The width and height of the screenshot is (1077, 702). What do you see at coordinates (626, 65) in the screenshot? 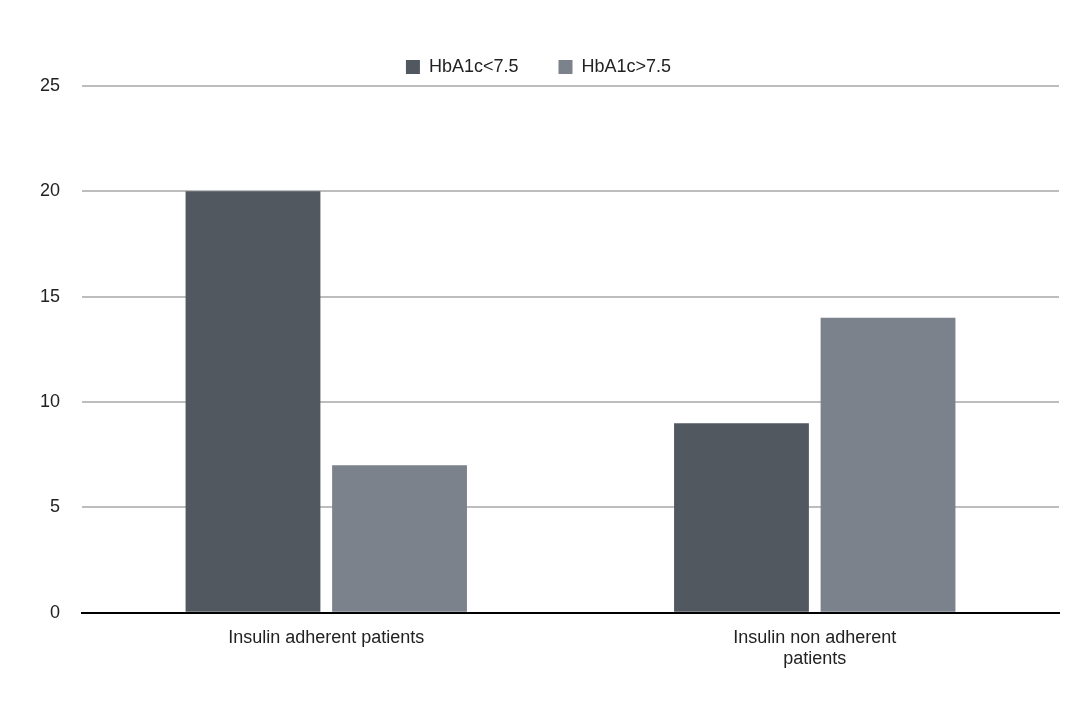
I see `legend-label: HbA1c>7.5` at bounding box center [626, 65].